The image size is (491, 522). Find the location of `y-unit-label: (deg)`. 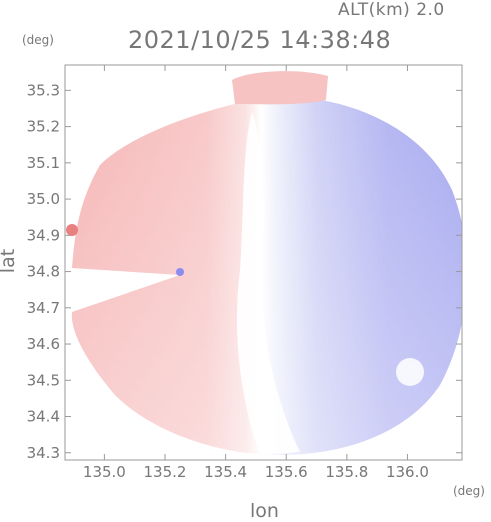

y-unit-label: (deg) is located at coordinates (38, 40).